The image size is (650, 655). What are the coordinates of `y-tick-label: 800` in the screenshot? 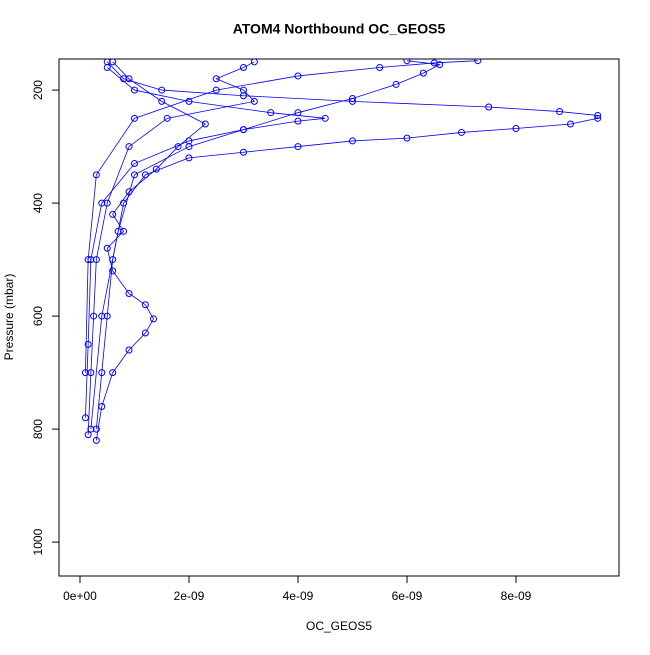 It's located at (38, 429).